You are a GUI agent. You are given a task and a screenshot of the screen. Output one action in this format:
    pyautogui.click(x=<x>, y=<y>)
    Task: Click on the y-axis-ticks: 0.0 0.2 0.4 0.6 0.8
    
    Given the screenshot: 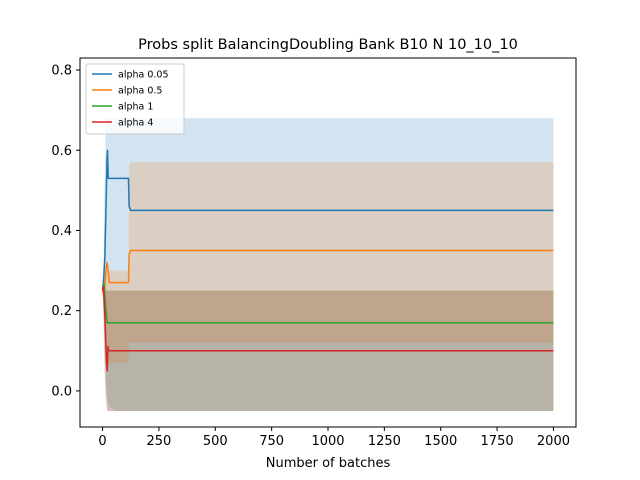 What is the action you would take?
    pyautogui.click(x=65, y=231)
    